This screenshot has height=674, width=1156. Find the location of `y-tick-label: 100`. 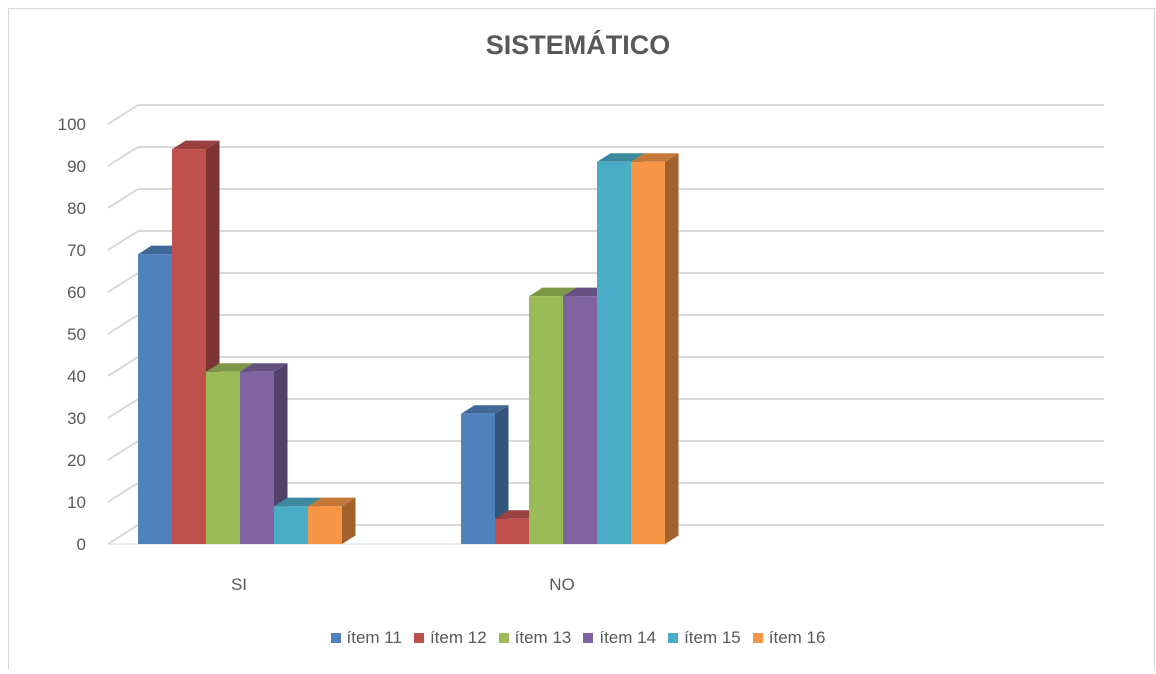

y-tick-label: 100 is located at coordinates (72, 124).